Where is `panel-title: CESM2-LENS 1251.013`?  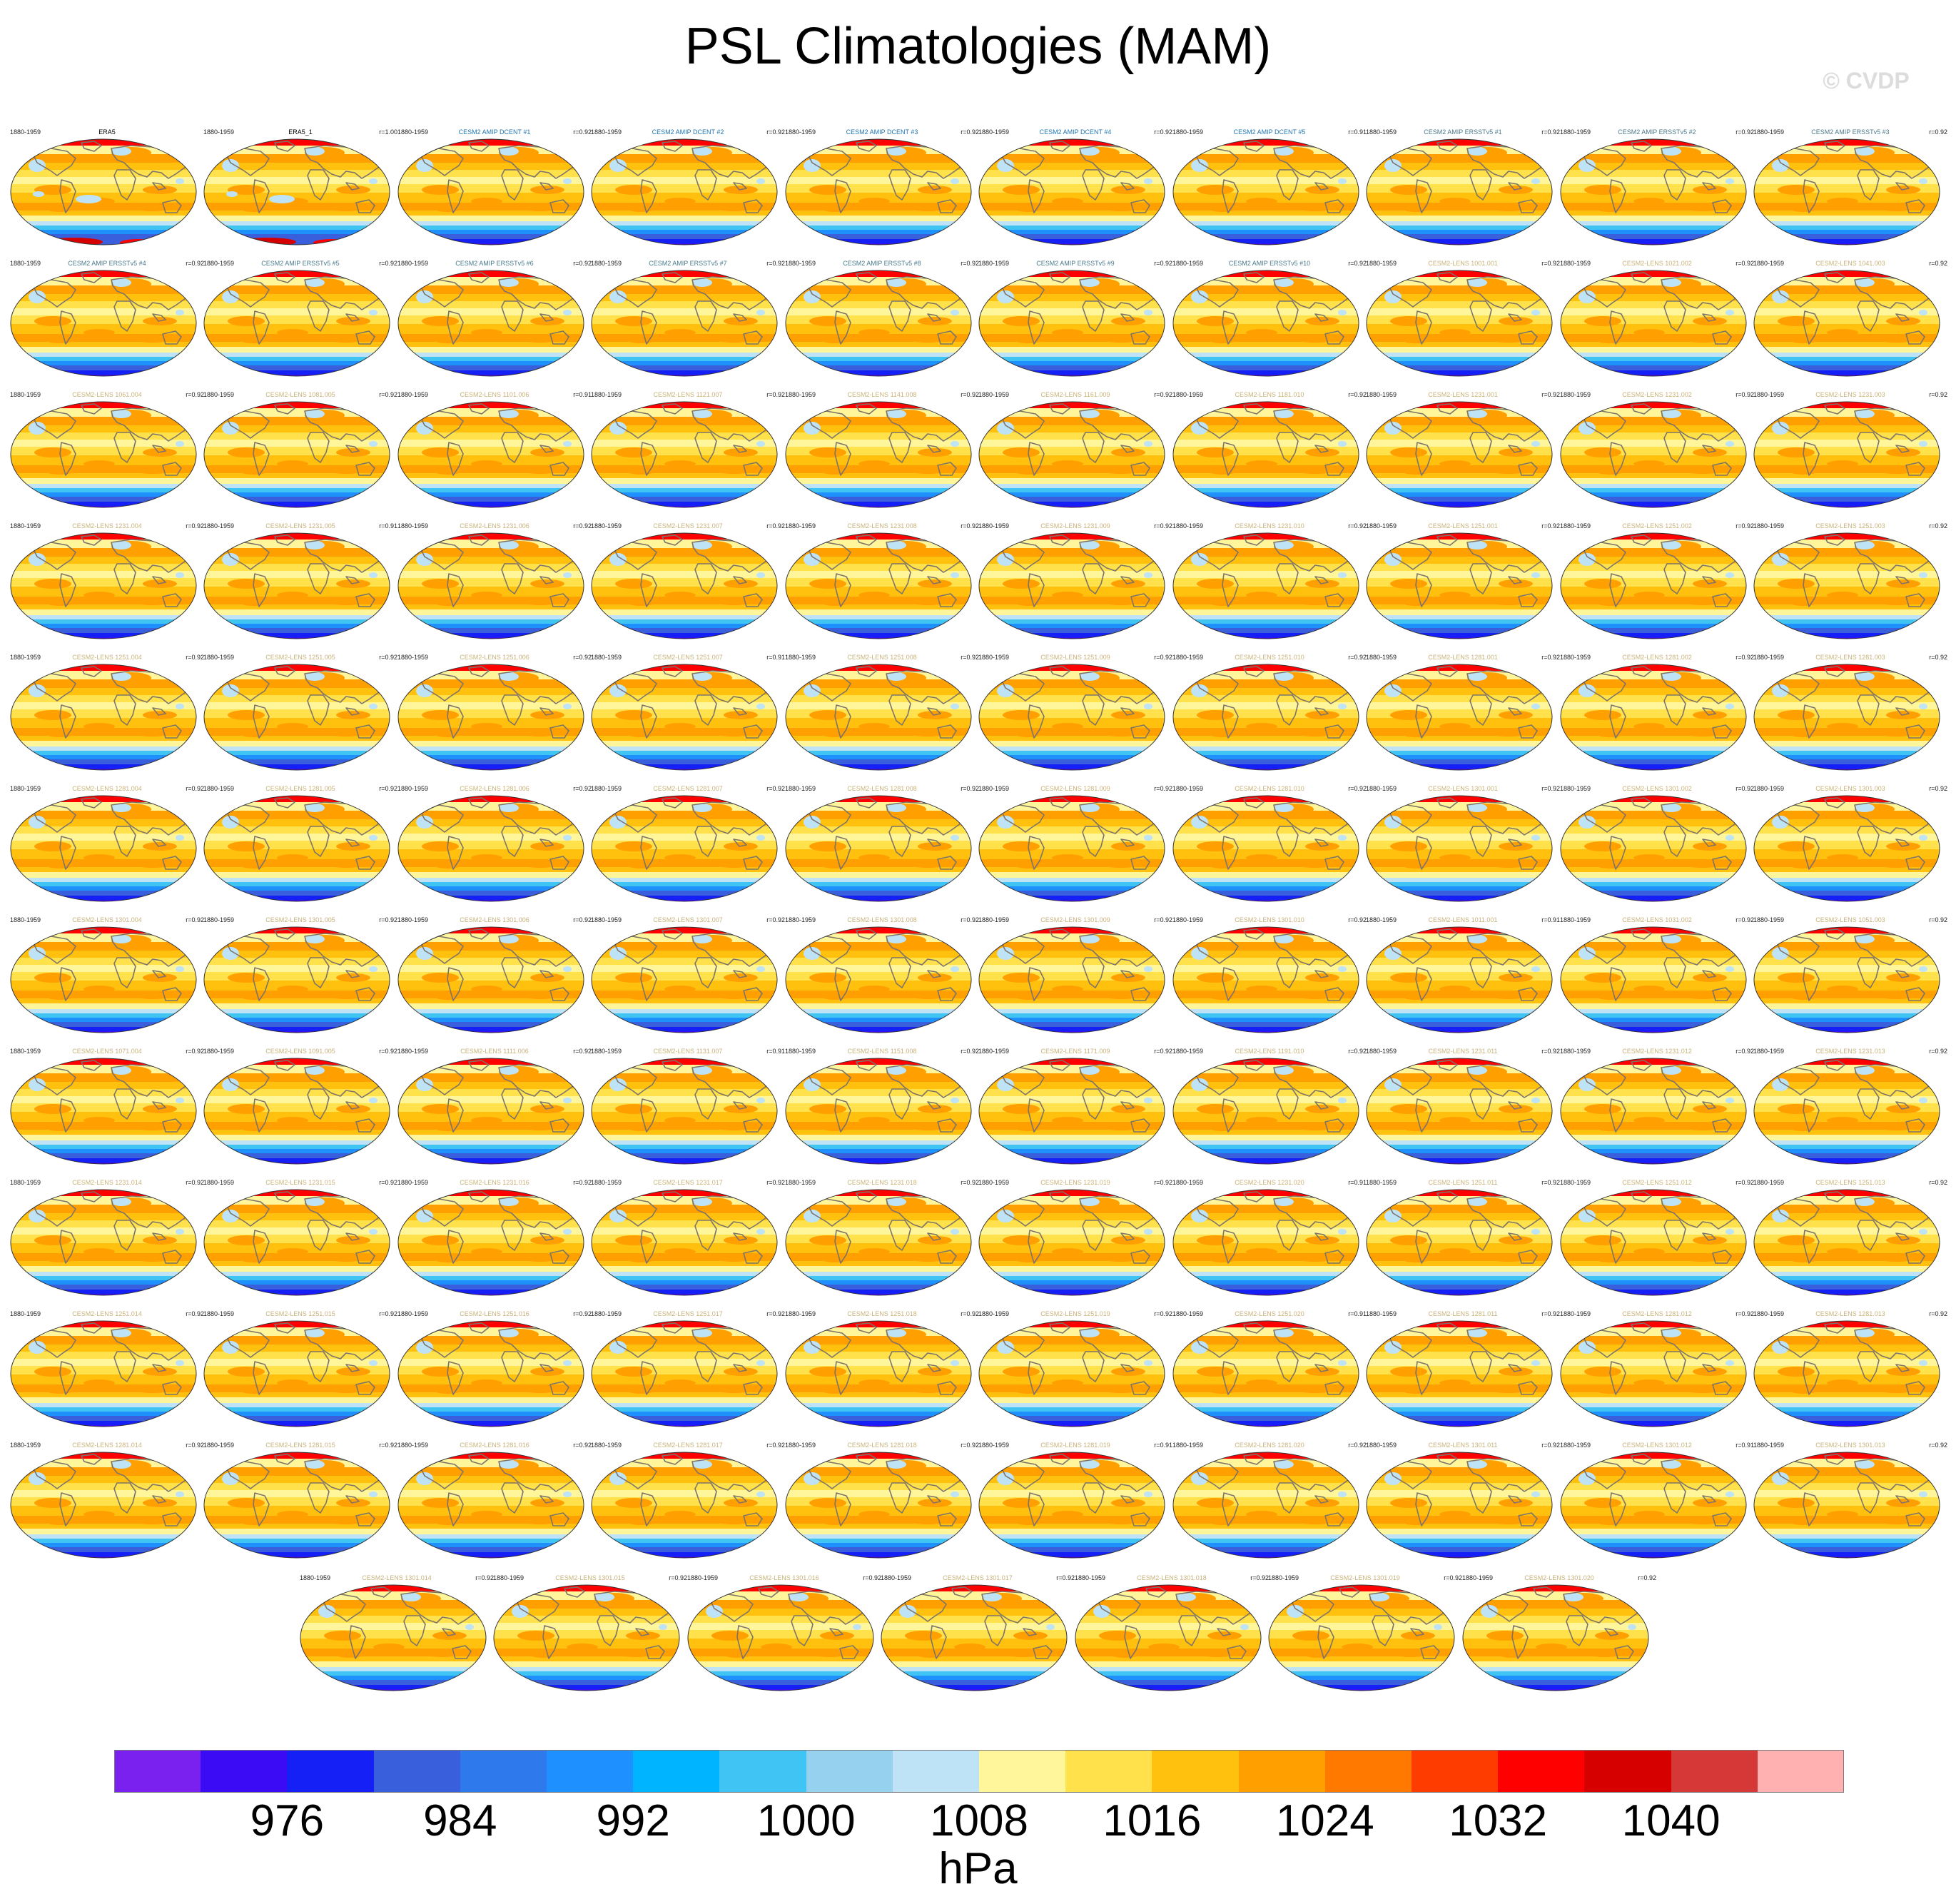 panel-title: CESM2-LENS 1251.013 is located at coordinates (1850, 1182).